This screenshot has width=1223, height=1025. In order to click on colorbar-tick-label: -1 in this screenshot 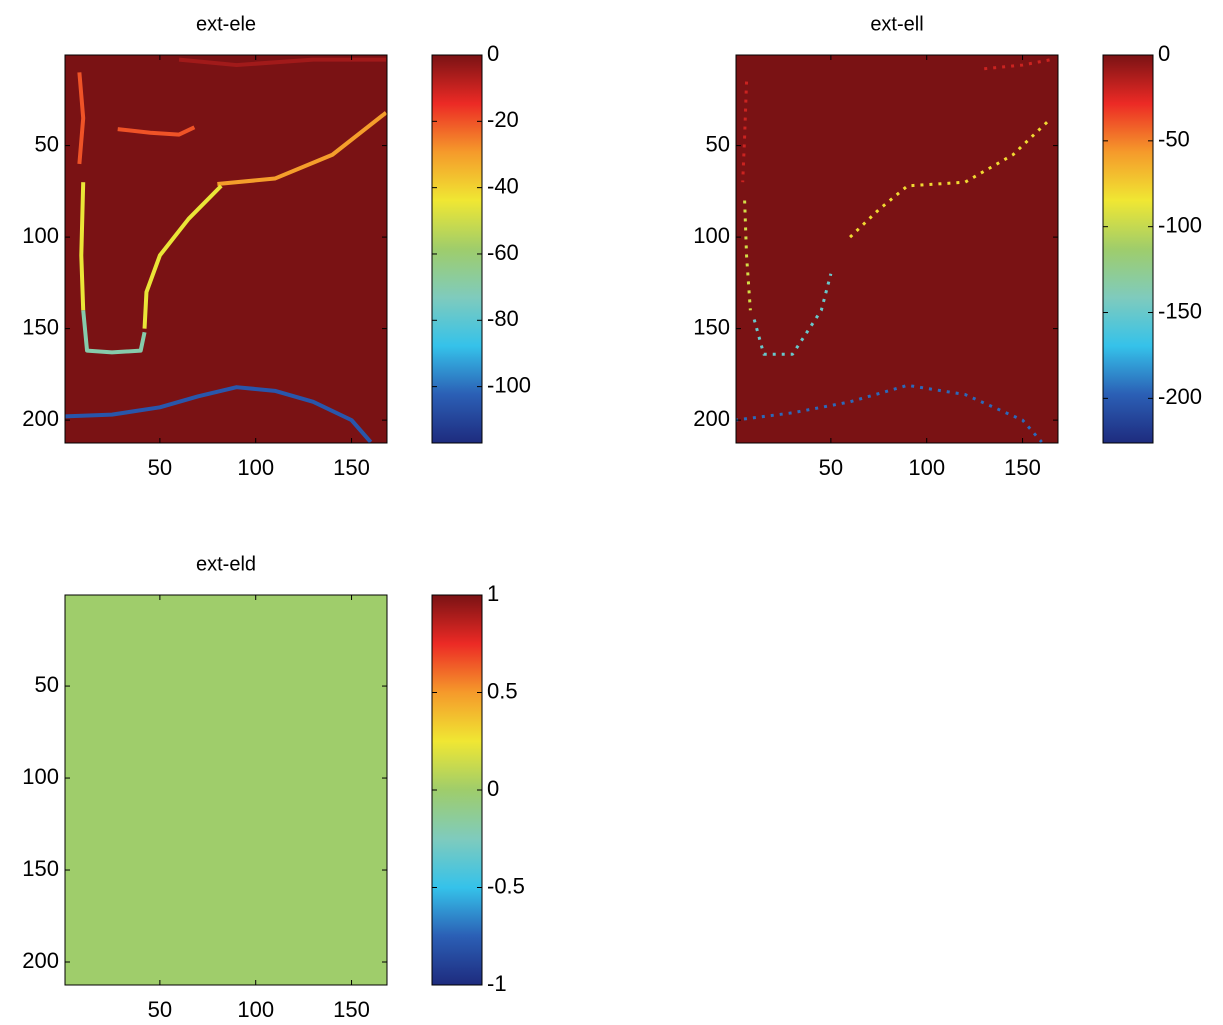, I will do `click(497, 983)`.